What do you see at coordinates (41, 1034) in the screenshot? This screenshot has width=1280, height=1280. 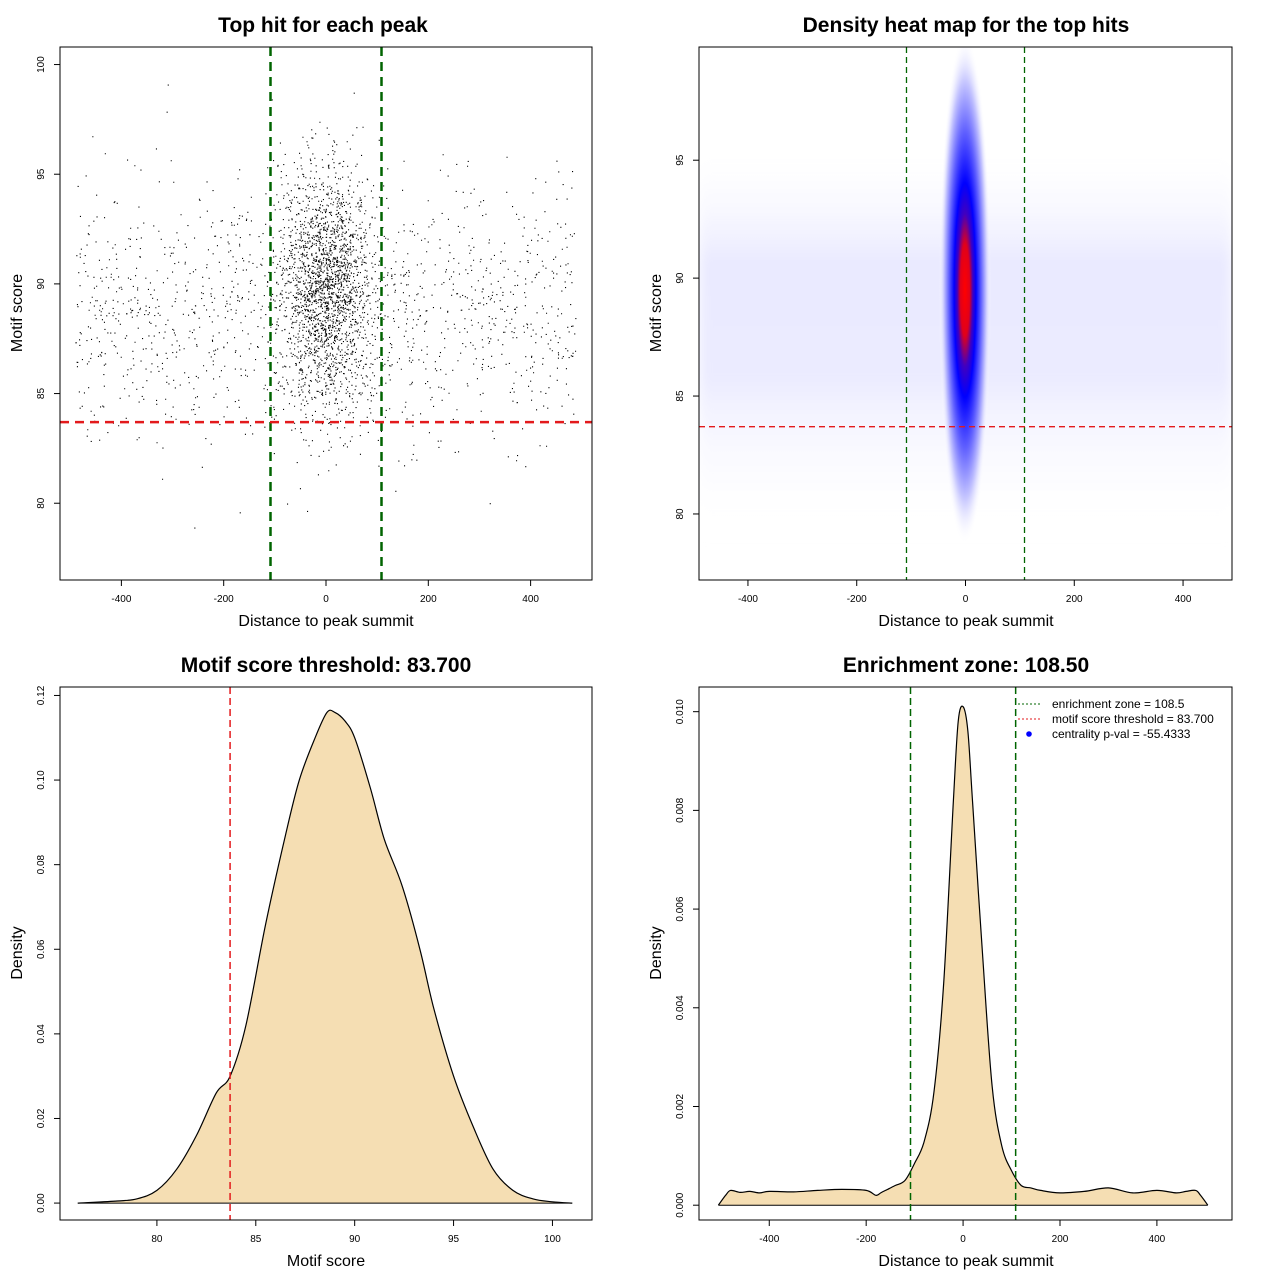 I see `y-tick-label: 0.04` at bounding box center [41, 1034].